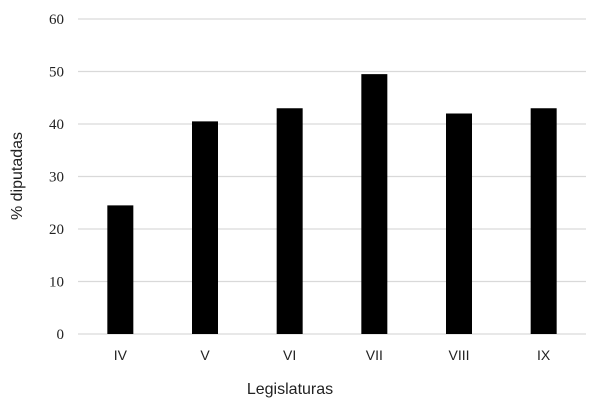 This screenshot has height=401, width=591. I want to click on x-tick-label: IX, so click(544, 355).